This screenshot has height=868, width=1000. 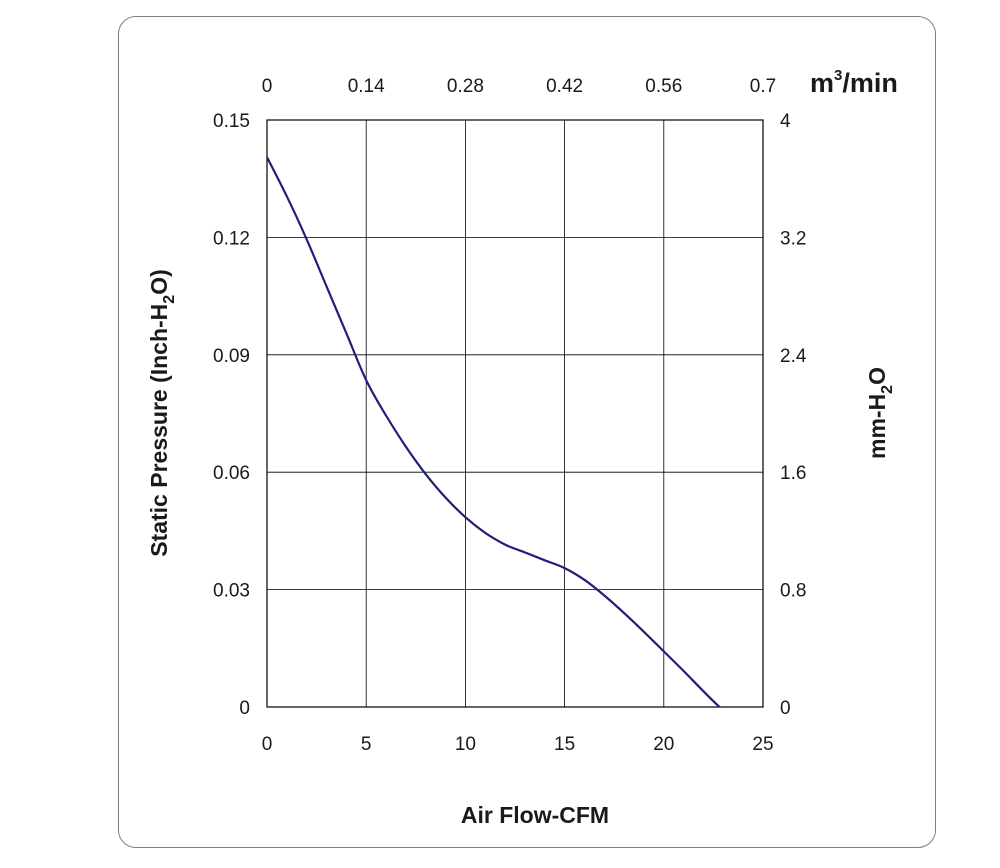 What do you see at coordinates (465, 744) in the screenshot?
I see `x-tick-label: 10` at bounding box center [465, 744].